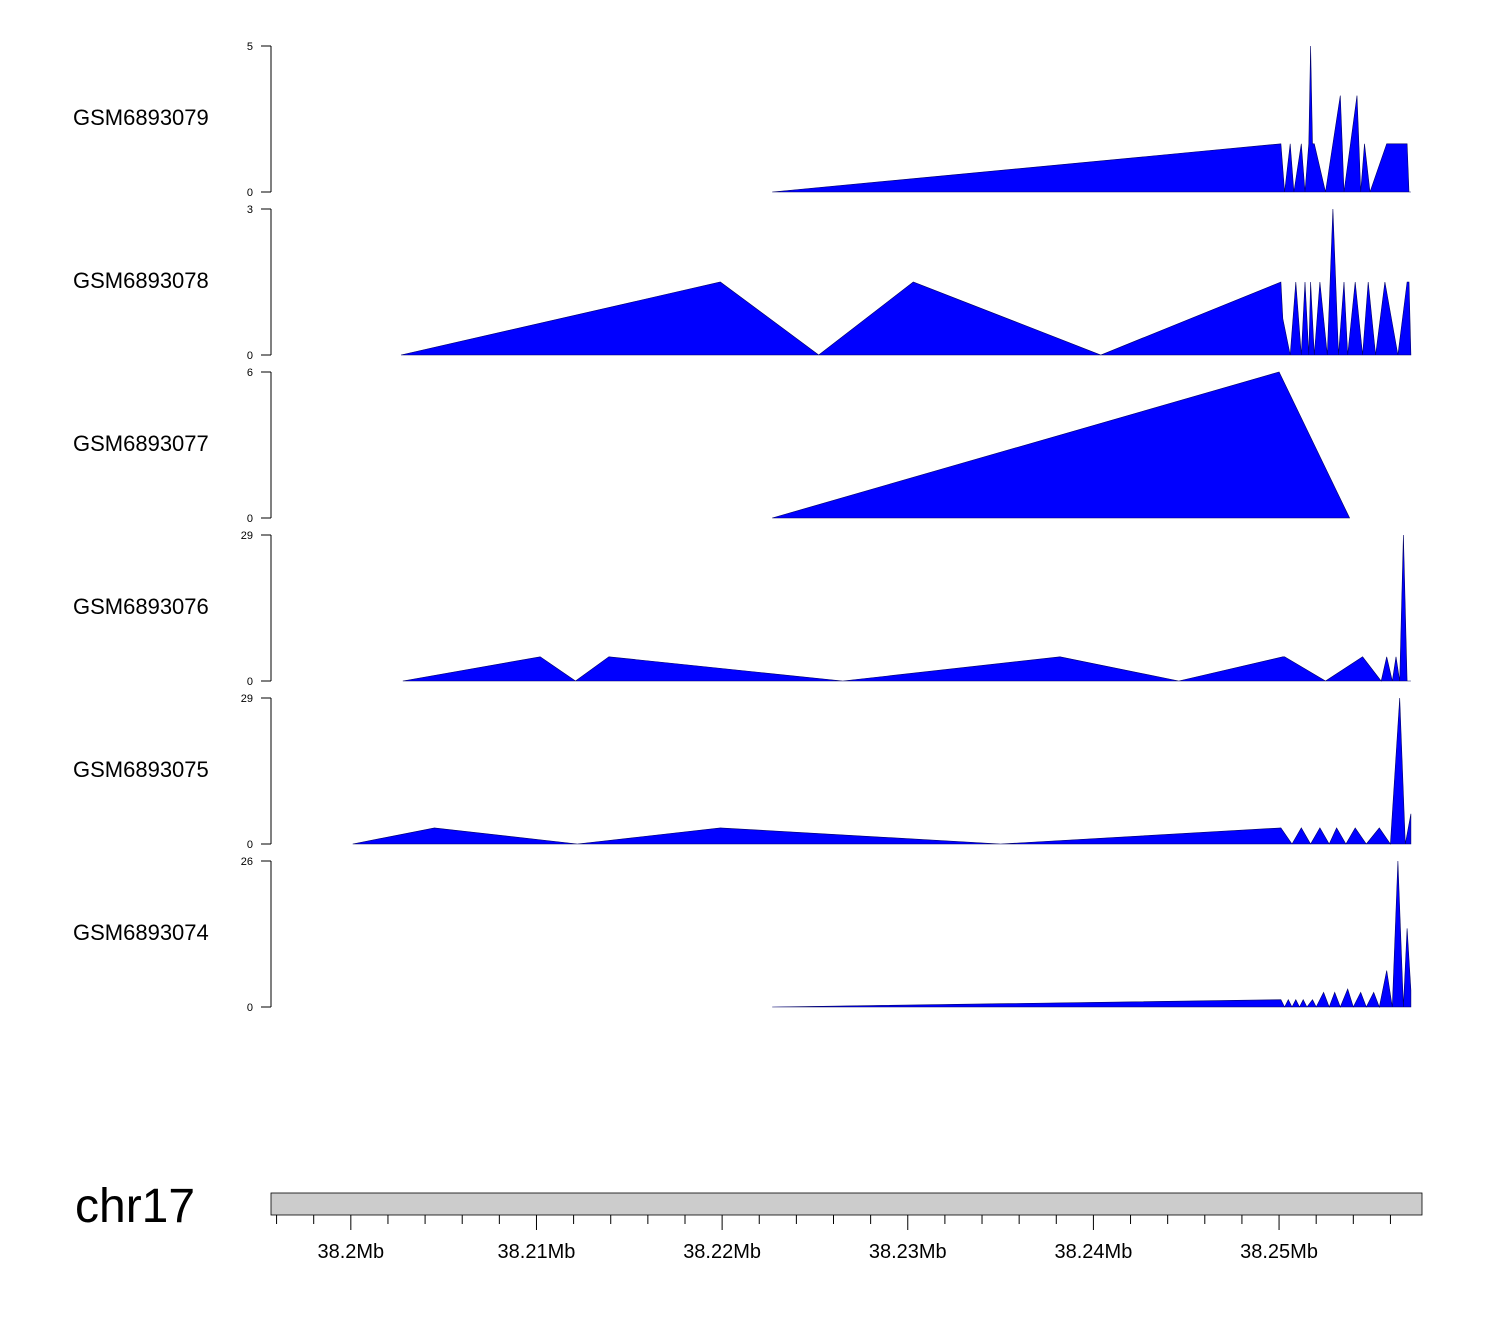 This screenshot has height=1320, width=1500. I want to click on track-gsm6893079: GSM6893079 0 5, so click(742, 120).